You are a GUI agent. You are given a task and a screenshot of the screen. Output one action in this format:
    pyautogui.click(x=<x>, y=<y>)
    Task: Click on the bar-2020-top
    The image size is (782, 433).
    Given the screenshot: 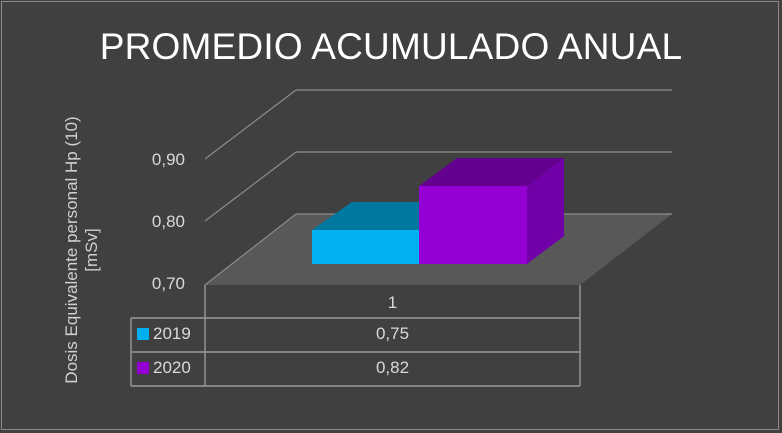 What is the action you would take?
    pyautogui.click(x=491, y=172)
    